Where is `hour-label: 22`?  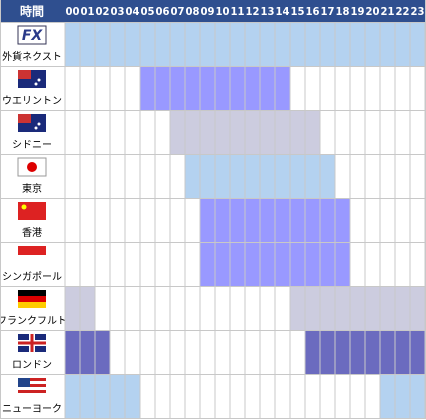 hour-label: 22 is located at coordinates (403, 11).